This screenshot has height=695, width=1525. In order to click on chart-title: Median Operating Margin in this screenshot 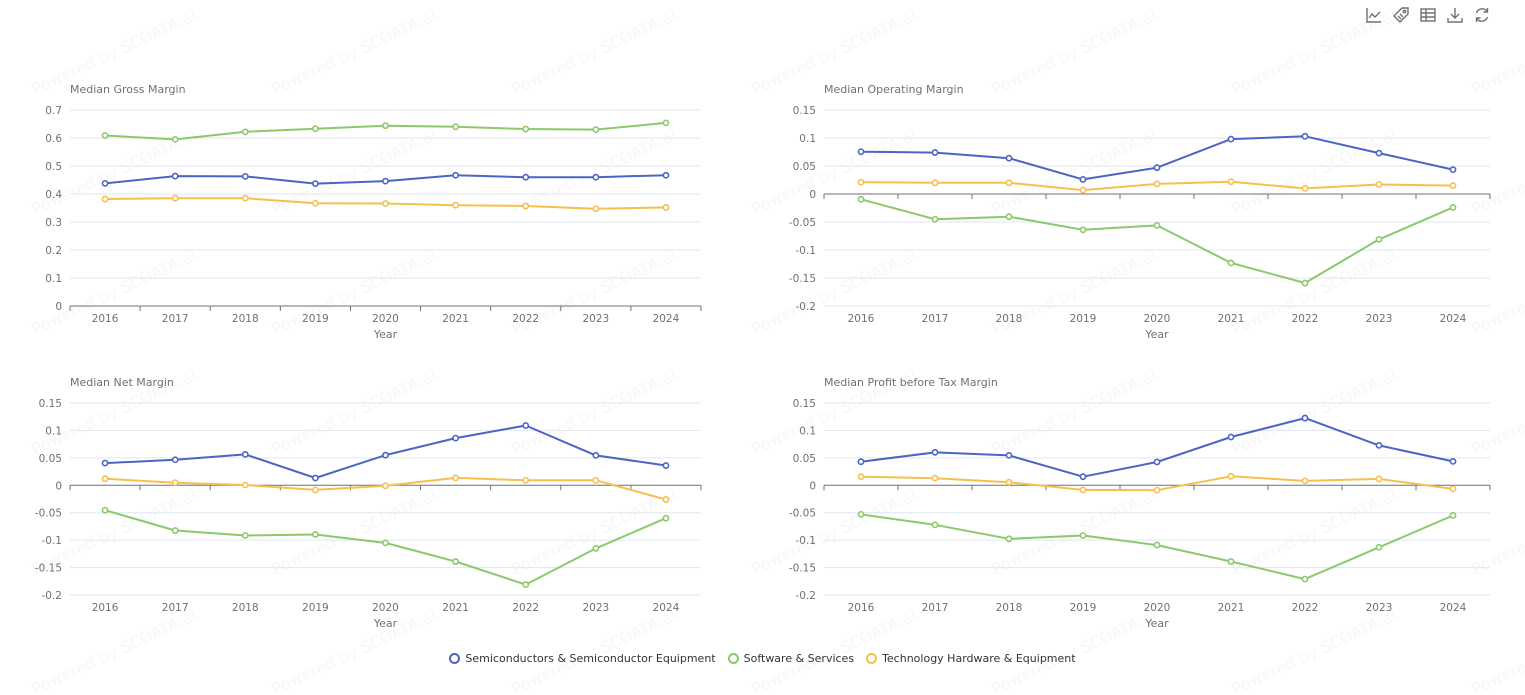, I will do `click(894, 89)`.